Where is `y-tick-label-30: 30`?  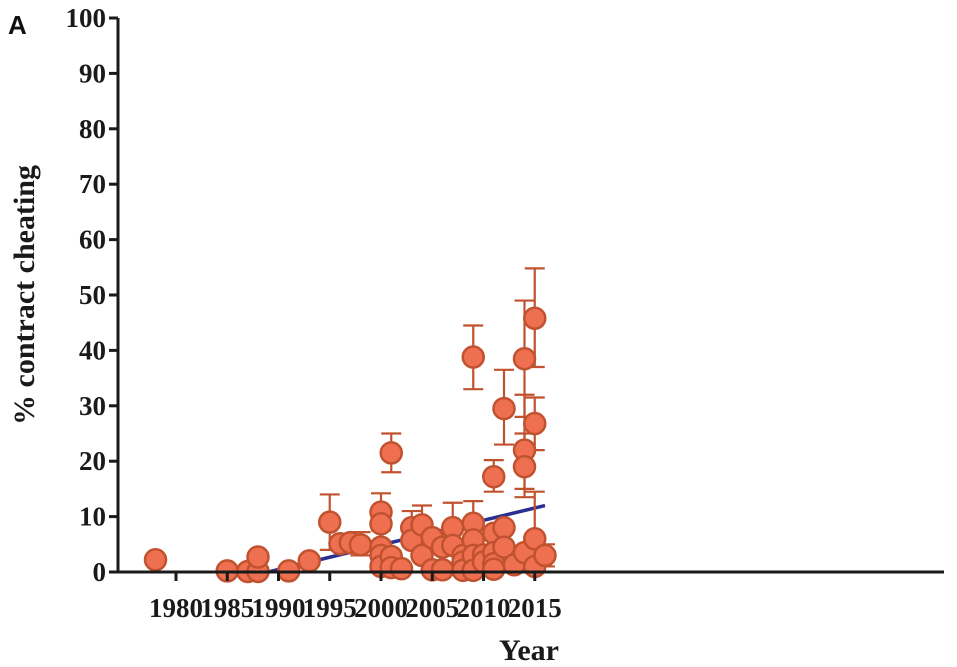 y-tick-label-30: 30 is located at coordinates (92, 406).